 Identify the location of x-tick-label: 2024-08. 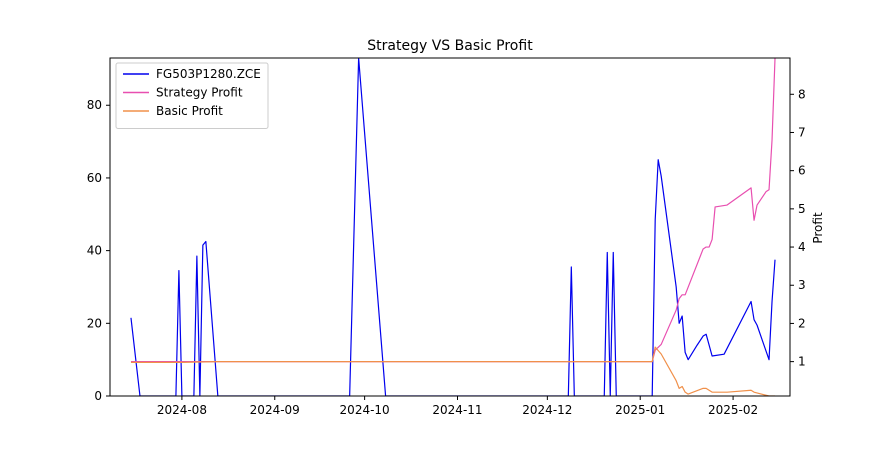
(182, 410).